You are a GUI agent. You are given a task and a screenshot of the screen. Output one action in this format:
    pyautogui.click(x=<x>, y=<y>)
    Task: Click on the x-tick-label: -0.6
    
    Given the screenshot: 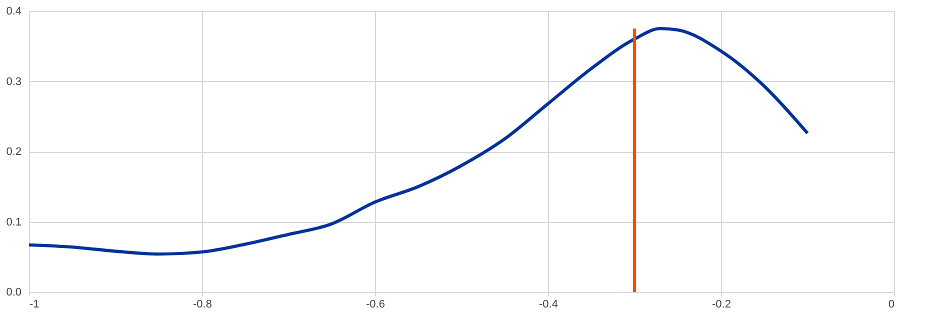 What is the action you would take?
    pyautogui.click(x=375, y=304)
    